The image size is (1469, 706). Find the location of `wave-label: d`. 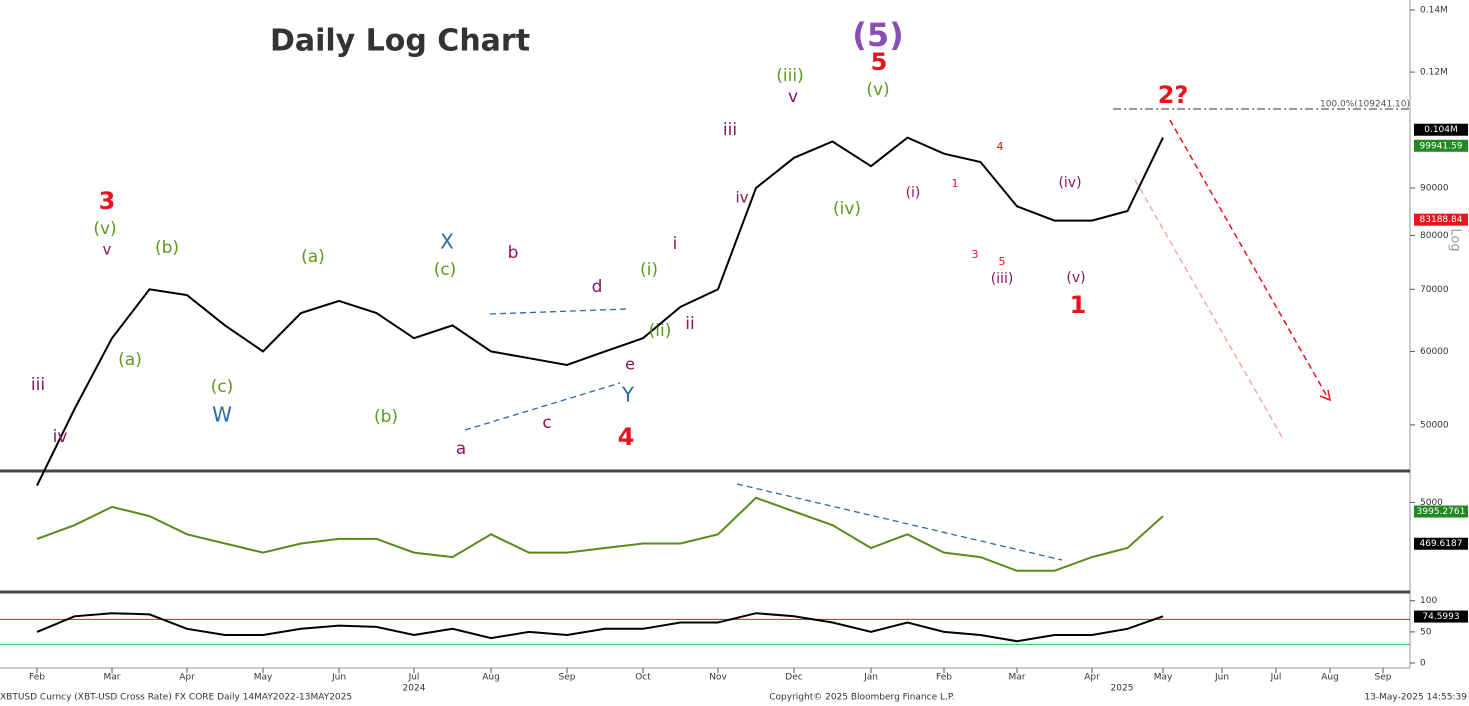

wave-label: d is located at coordinates (597, 287).